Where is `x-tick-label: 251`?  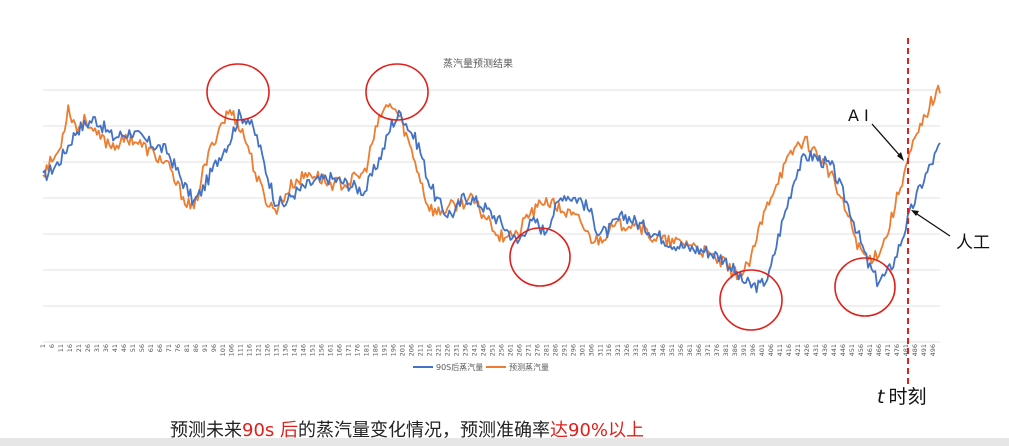 x-tick-label: 251 is located at coordinates (492, 350).